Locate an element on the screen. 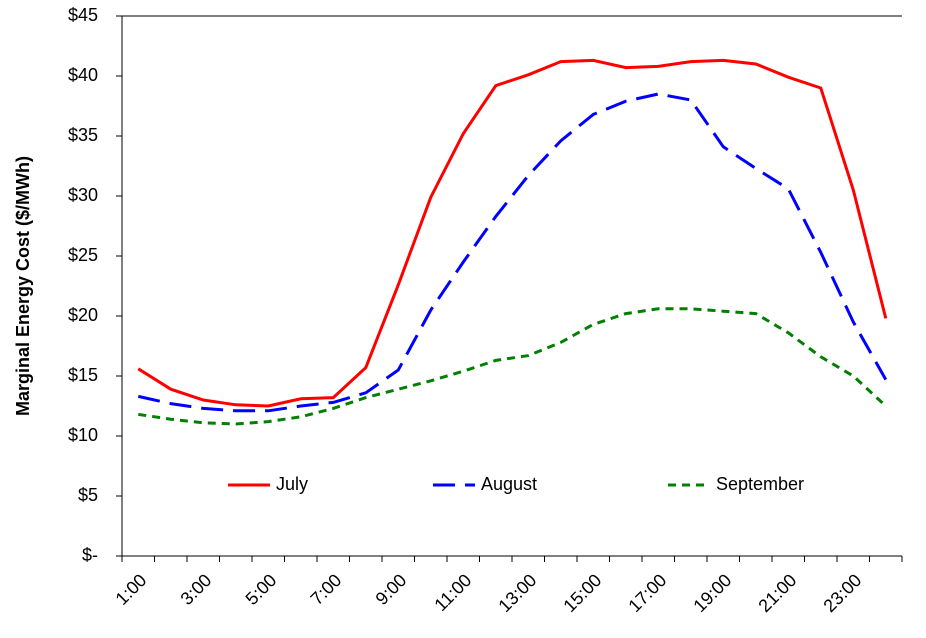 The height and width of the screenshot is (638, 926). y-tick-label: $15 is located at coordinates (83, 375).